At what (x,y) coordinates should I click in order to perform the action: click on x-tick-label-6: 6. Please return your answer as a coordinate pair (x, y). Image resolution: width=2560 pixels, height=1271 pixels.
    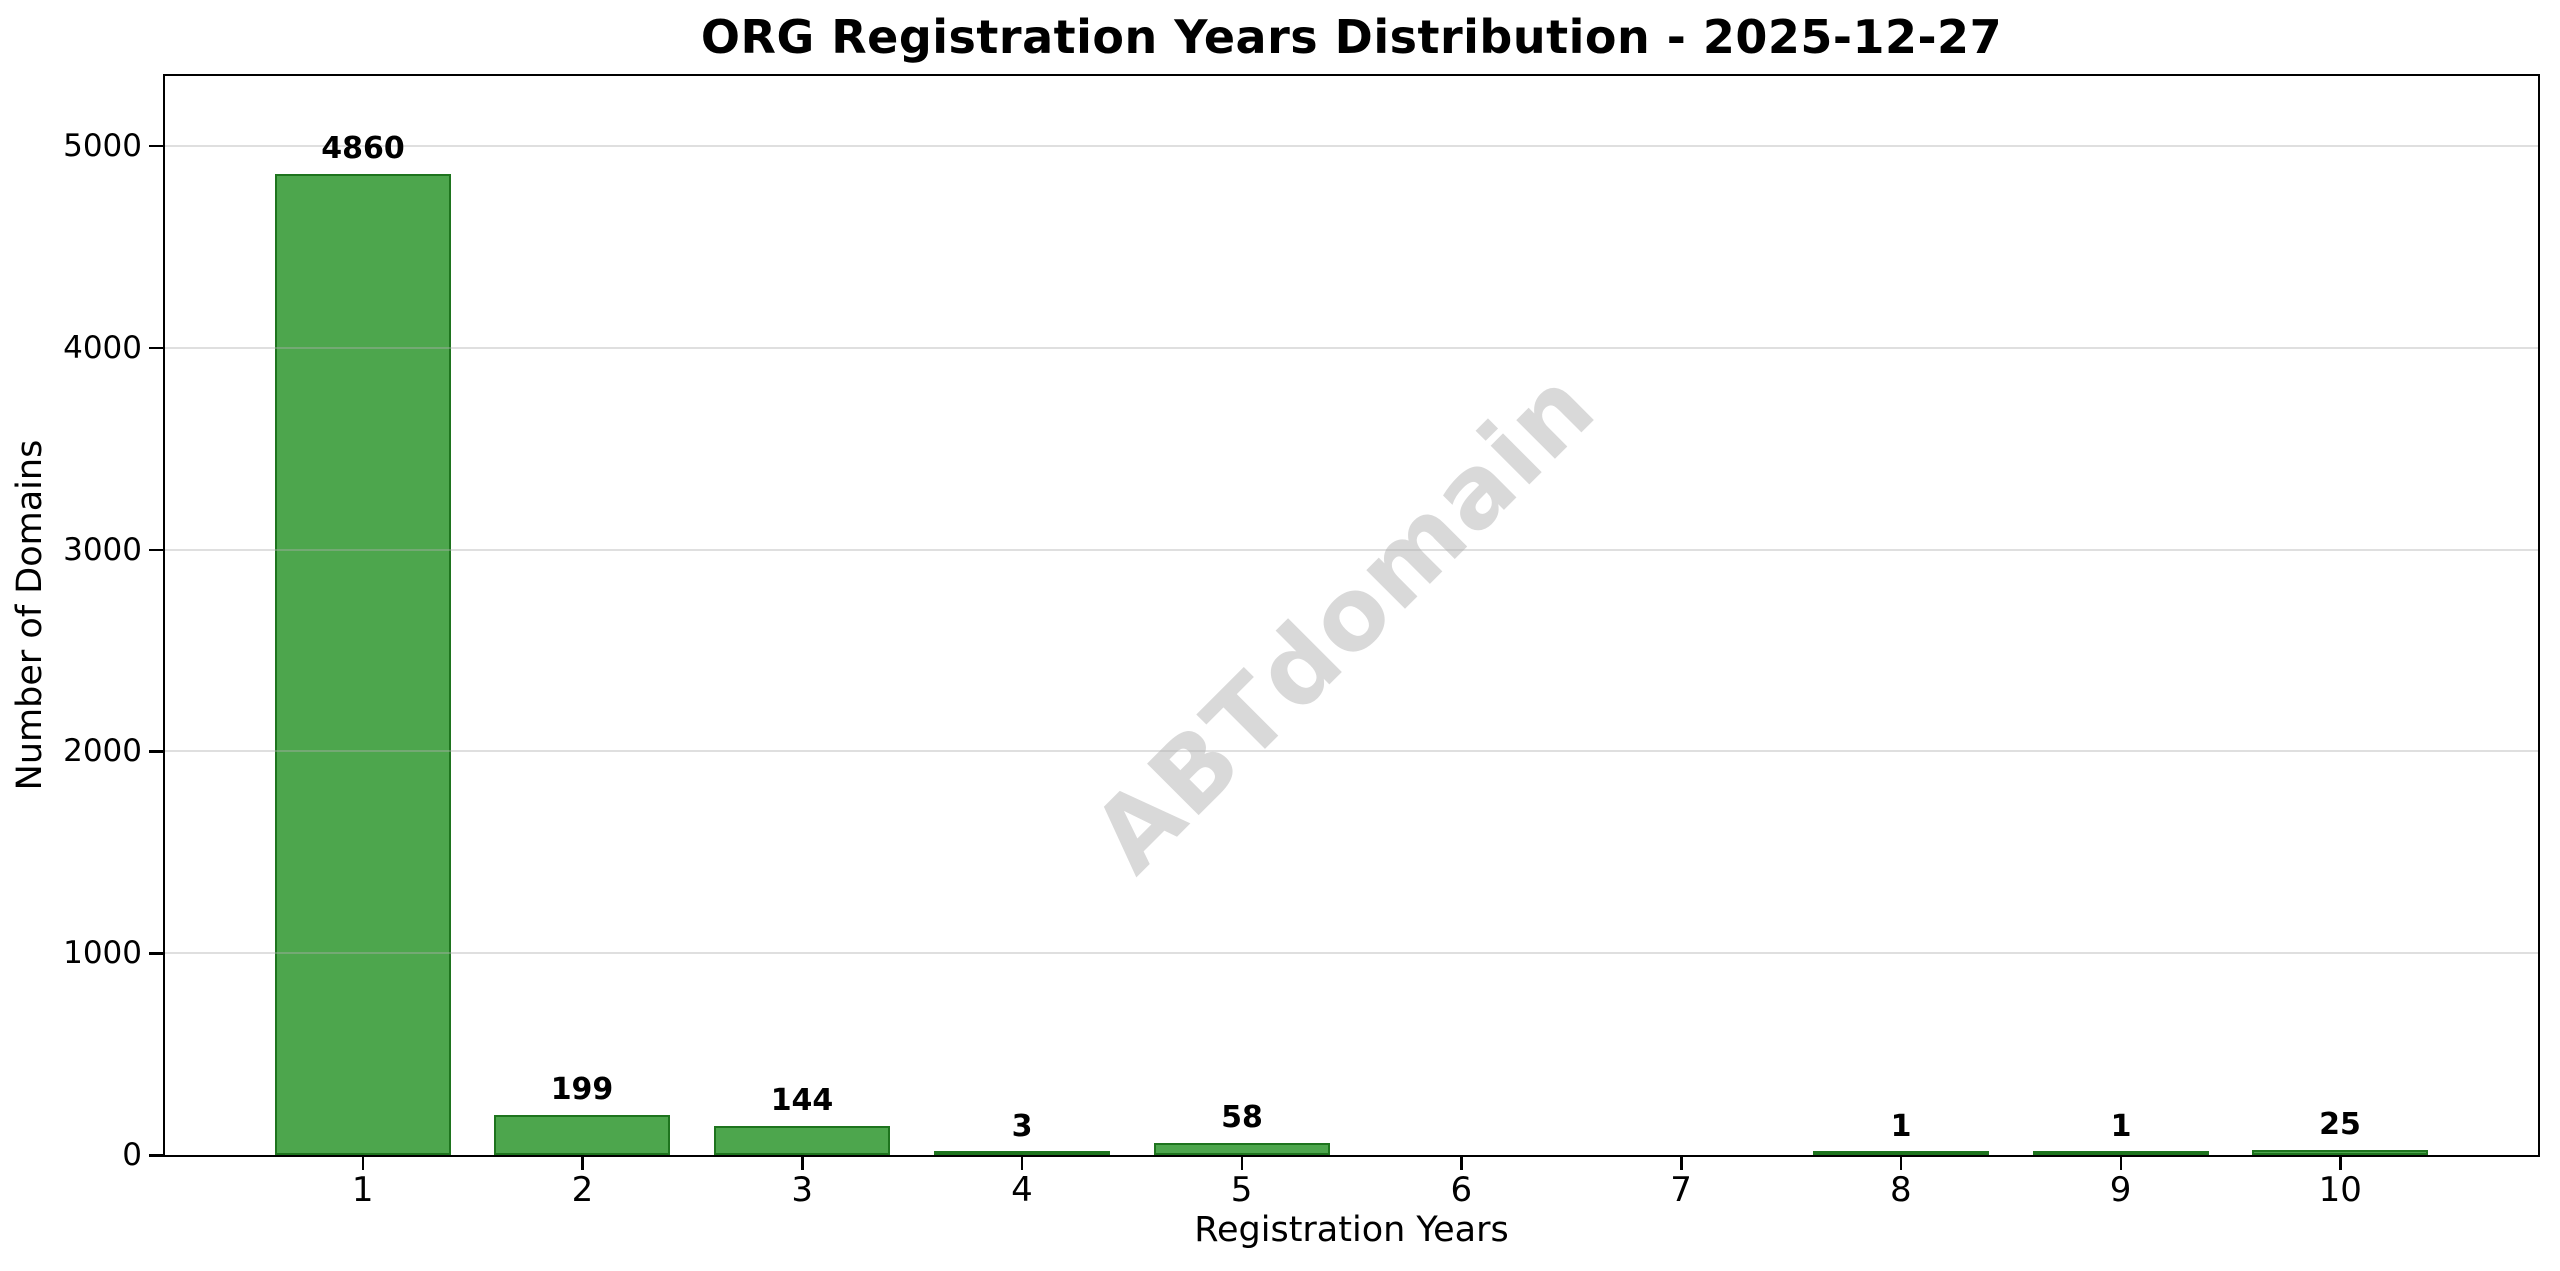
    Looking at the image, I should click on (1461, 1190).